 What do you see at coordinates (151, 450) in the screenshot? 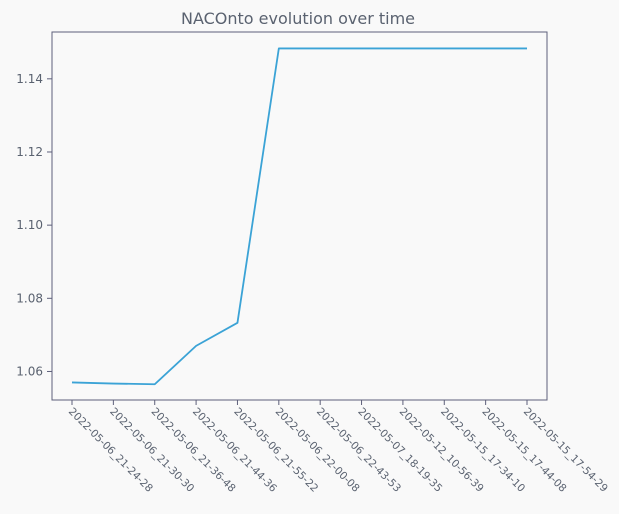
I see `x-tick-label: 2022-05-06_21-30-30` at bounding box center [151, 450].